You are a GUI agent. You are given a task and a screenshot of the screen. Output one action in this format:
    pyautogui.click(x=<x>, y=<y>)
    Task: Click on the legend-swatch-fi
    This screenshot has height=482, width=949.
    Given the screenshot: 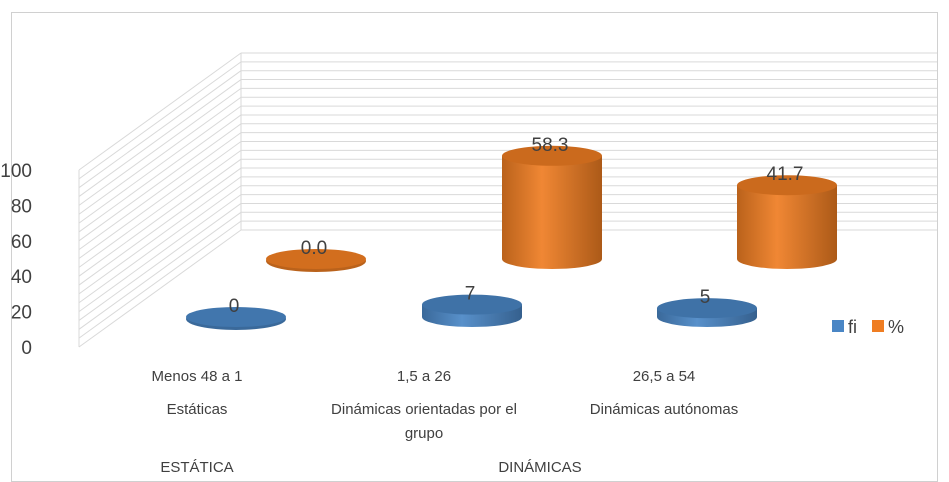 What is the action you would take?
    pyautogui.click(x=838, y=326)
    